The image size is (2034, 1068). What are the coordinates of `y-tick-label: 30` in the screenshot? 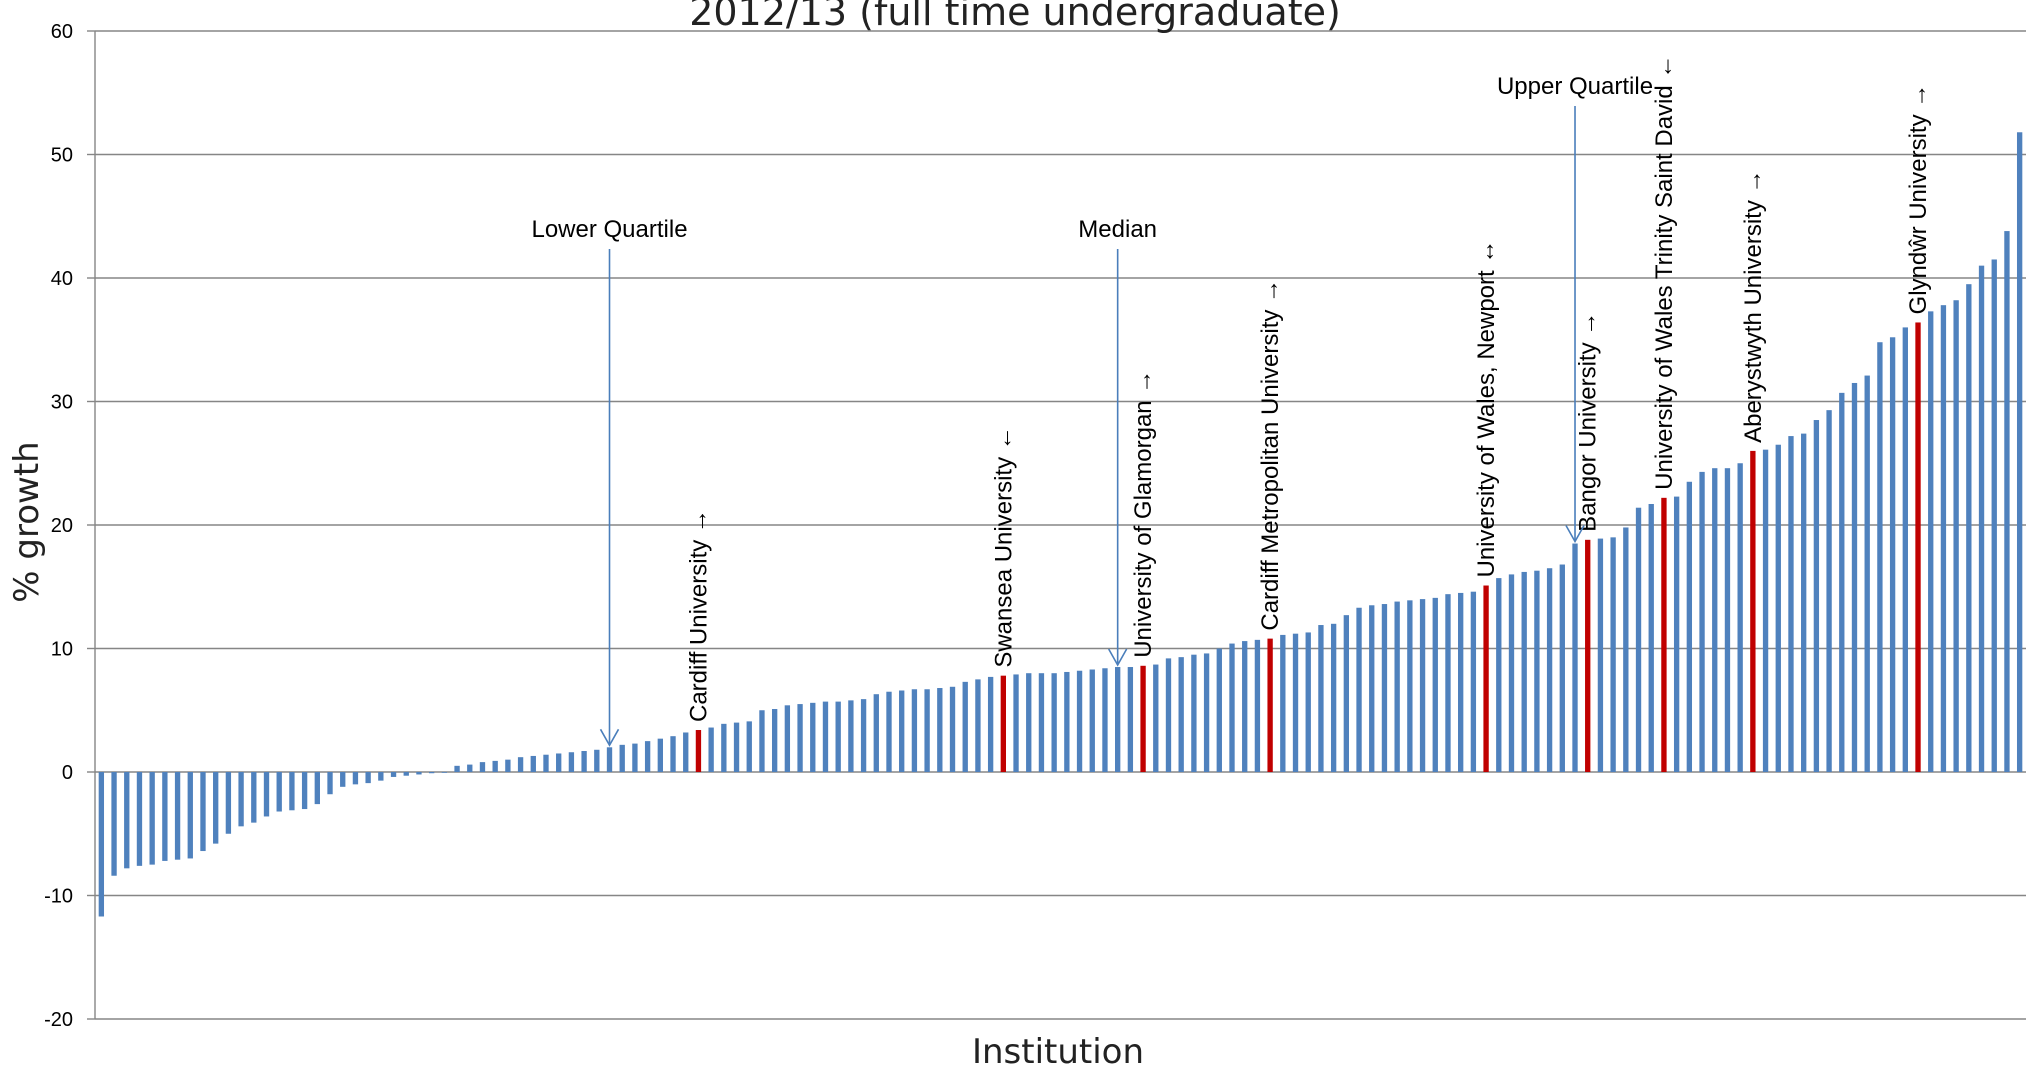 It's located at (62, 403).